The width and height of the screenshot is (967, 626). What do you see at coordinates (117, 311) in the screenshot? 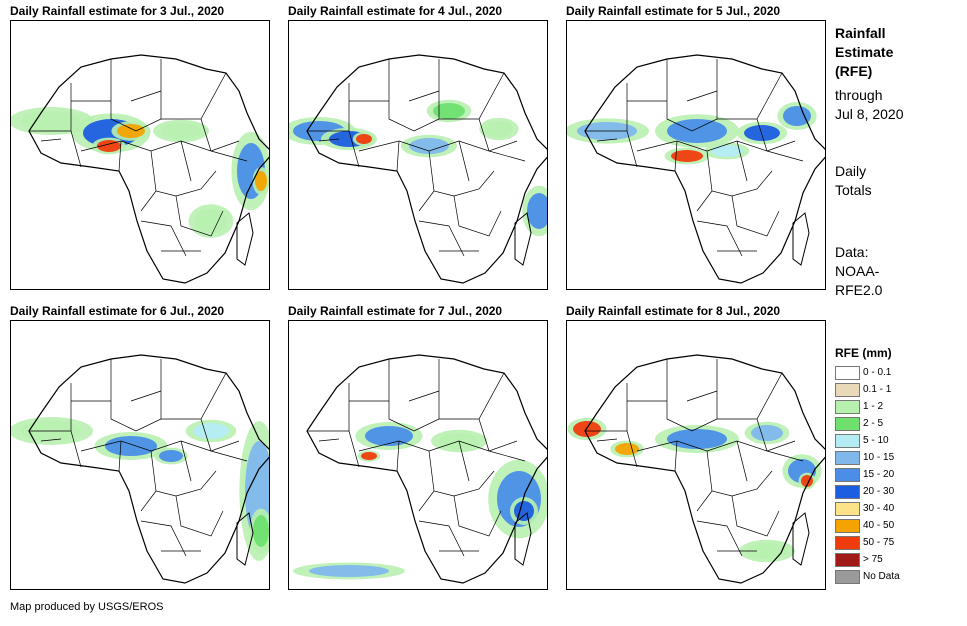
I see `panel-title: Daily Rainfall estimate for 6 Jul., 2020` at bounding box center [117, 311].